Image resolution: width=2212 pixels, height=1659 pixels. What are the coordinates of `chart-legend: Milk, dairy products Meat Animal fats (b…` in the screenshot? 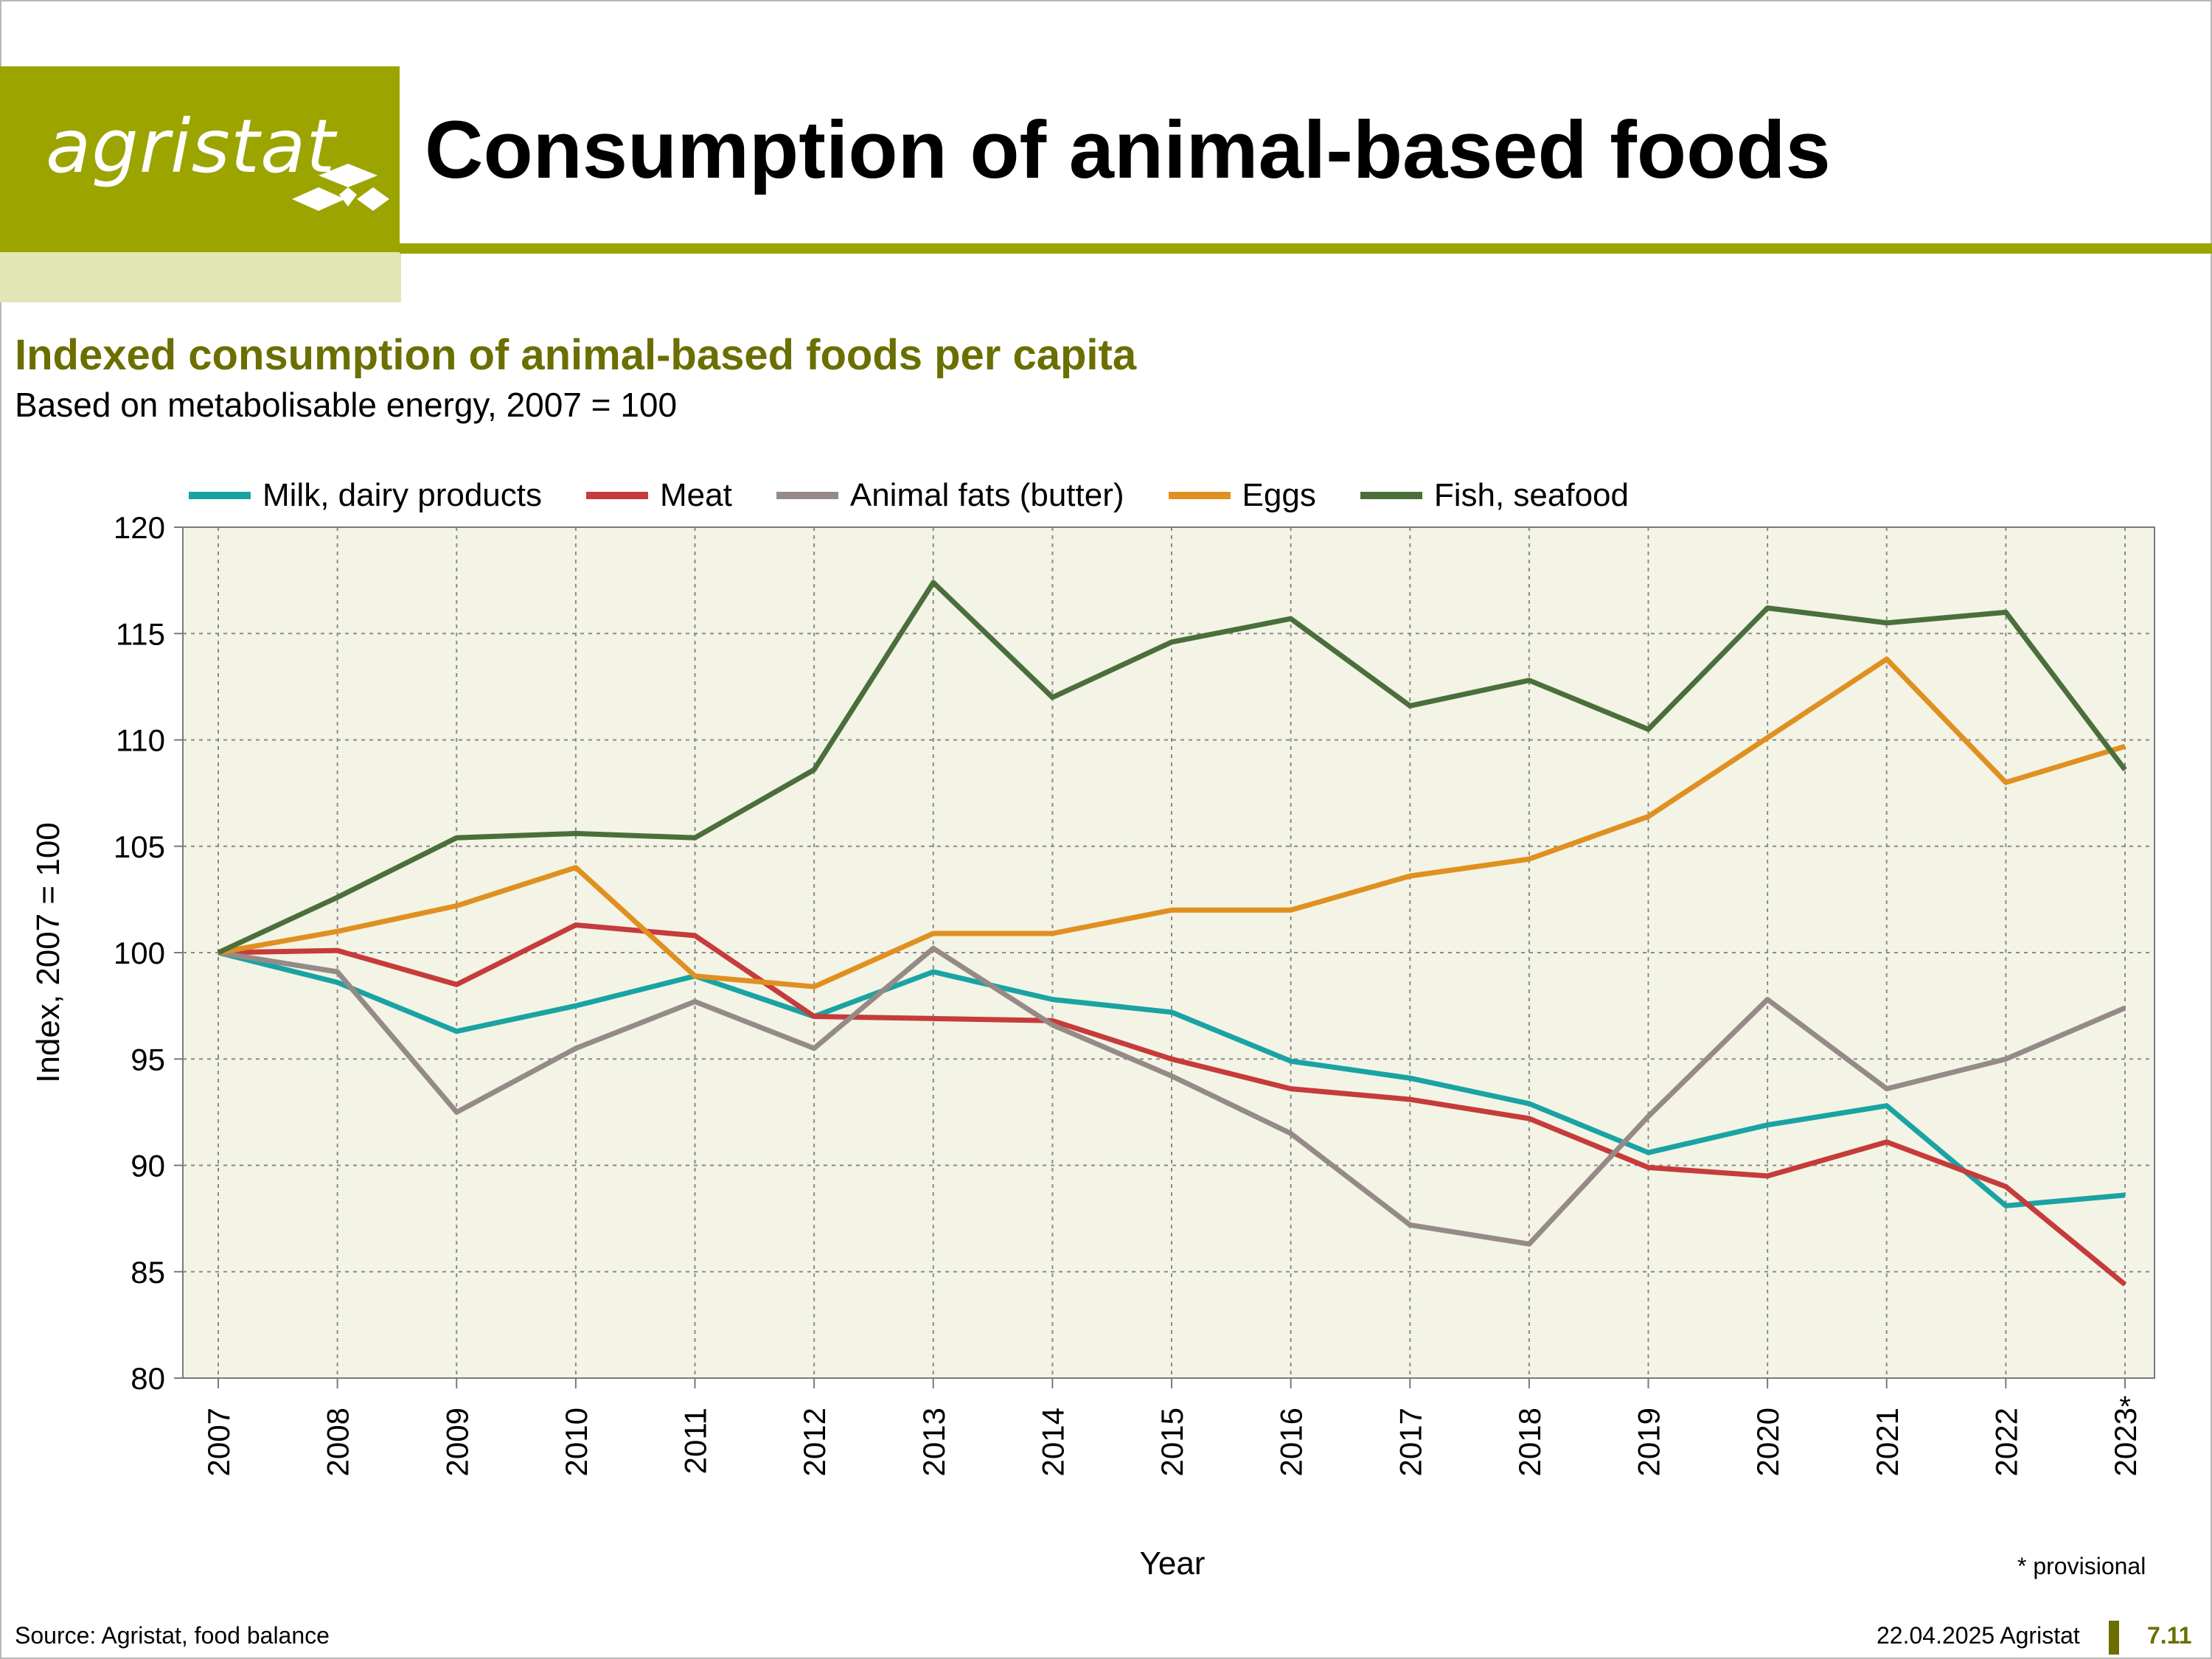 It's located at (931, 495).